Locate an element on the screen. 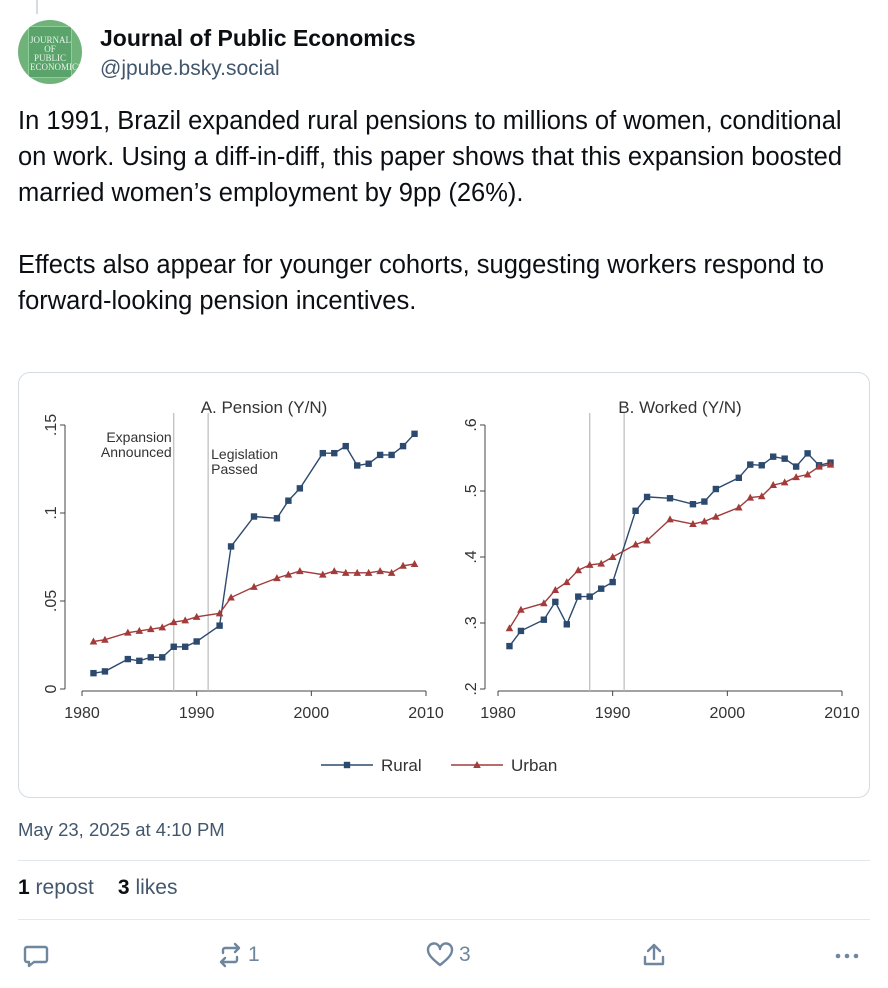 Image resolution: width=888 pixels, height=988 pixels. ellipsis-icon is located at coordinates (847, 956).